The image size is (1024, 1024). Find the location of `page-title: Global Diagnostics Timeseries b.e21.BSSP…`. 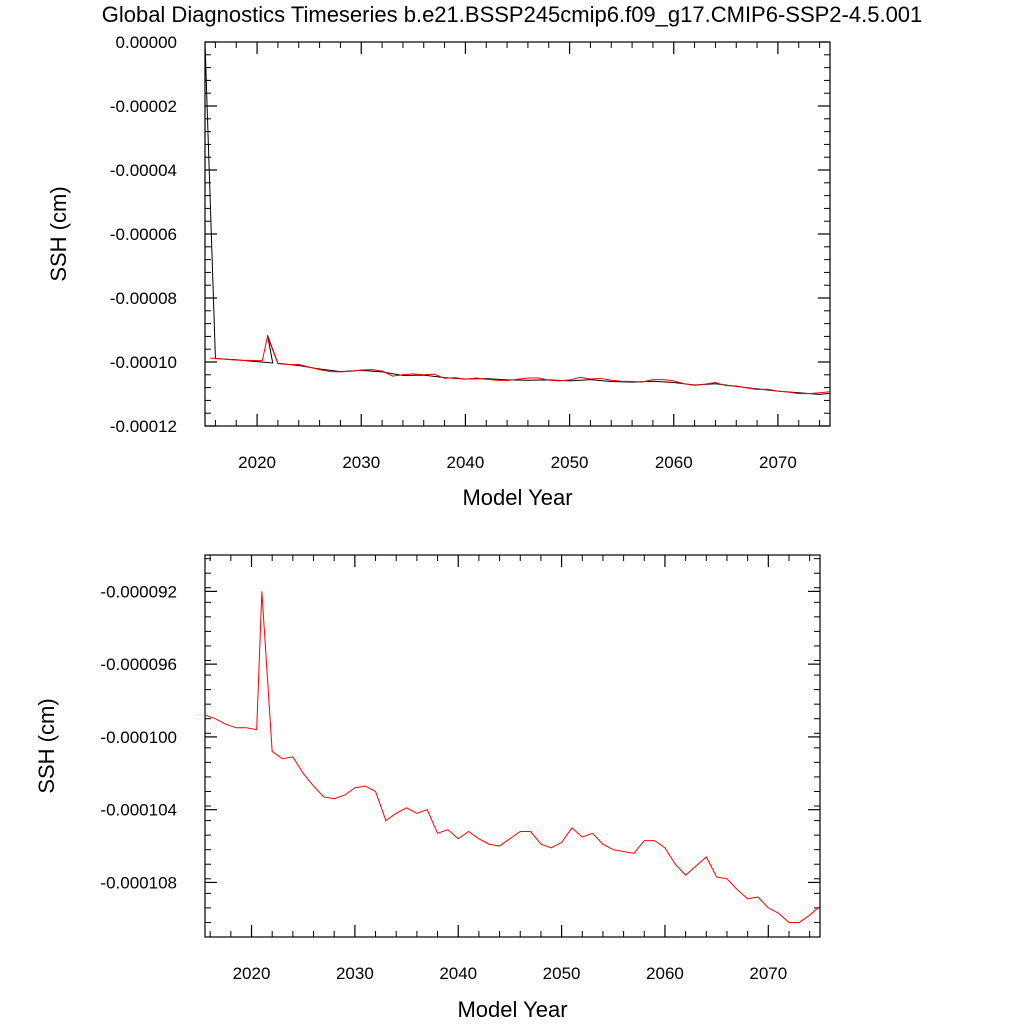

page-title: Global Diagnostics Timeseries b.e21.BSSP… is located at coordinates (512, 14).